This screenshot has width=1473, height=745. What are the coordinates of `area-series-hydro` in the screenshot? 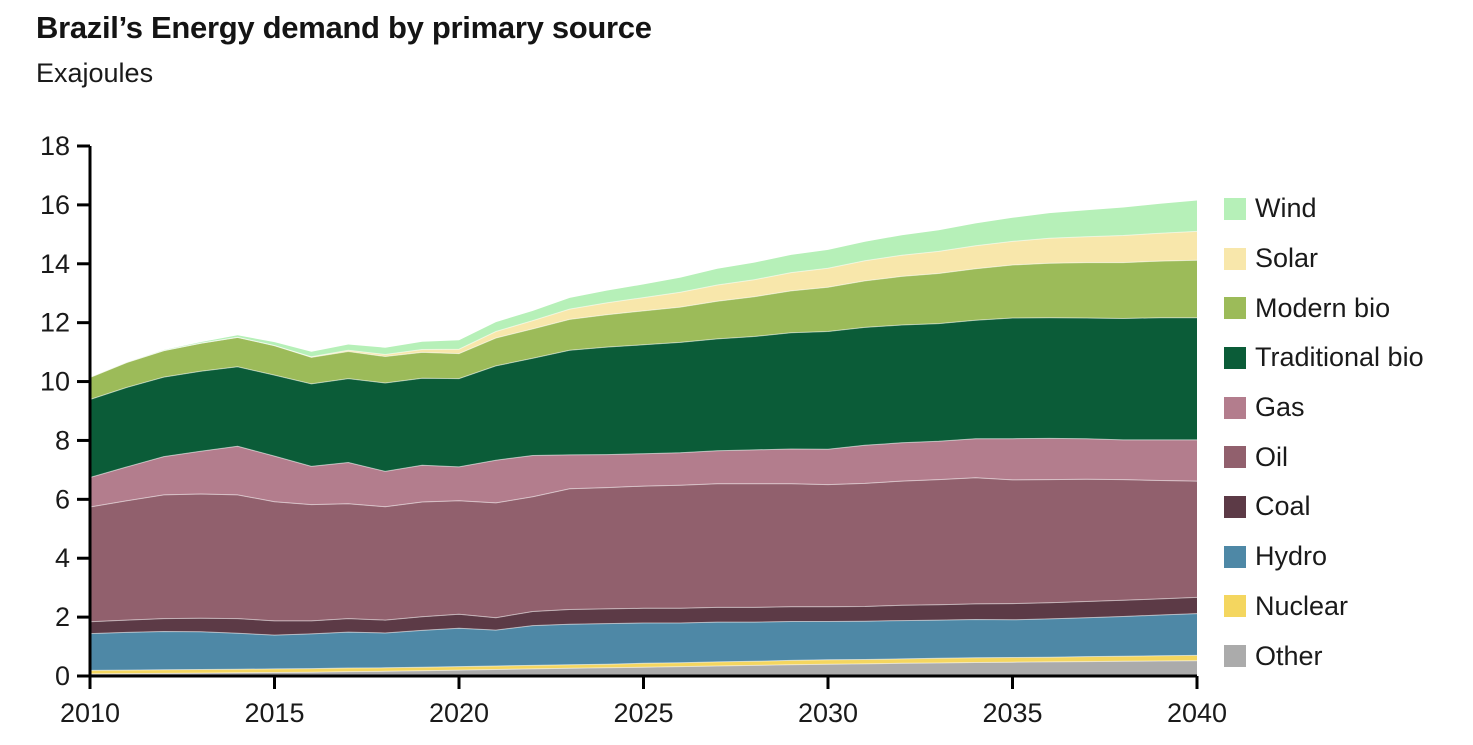 It's located at (643, 642).